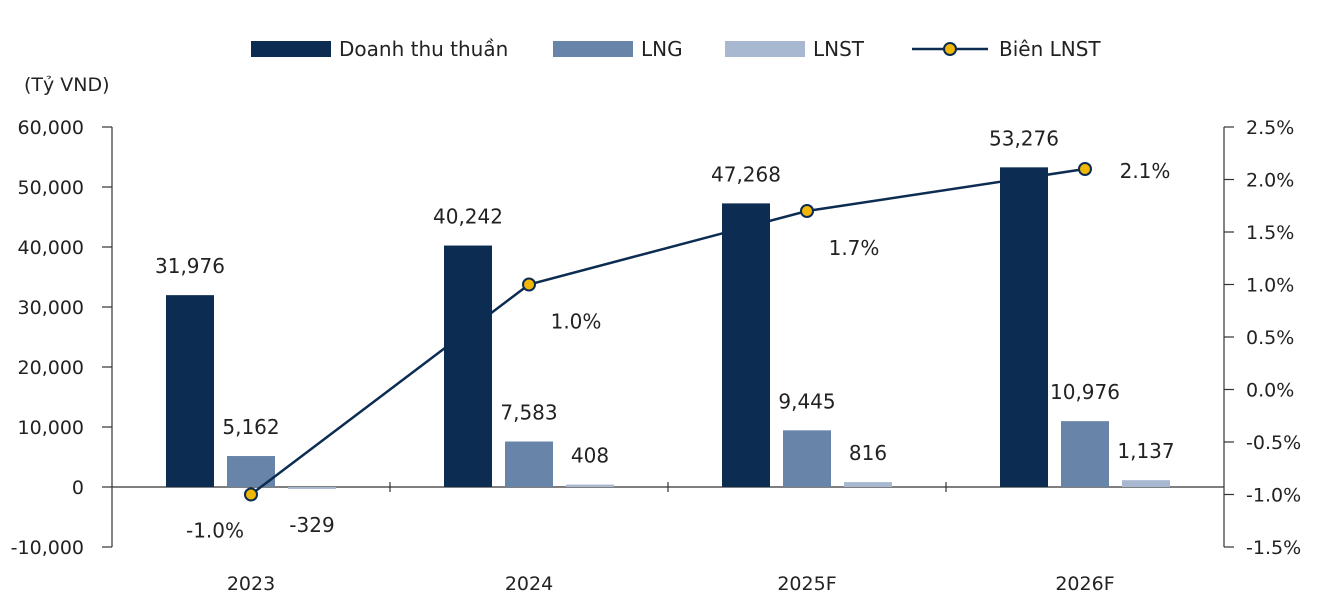 This screenshot has width=1329, height=603. I want to click on margin-data-label: 2.1%, so click(1145, 171).